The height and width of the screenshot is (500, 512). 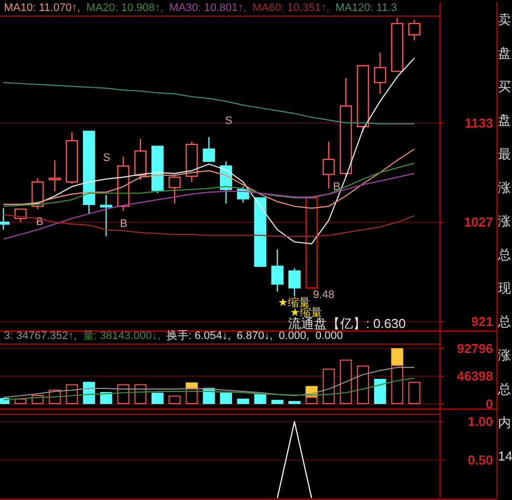 I want to click on text: 量: 38143.000↓,, so click(x=121, y=336).